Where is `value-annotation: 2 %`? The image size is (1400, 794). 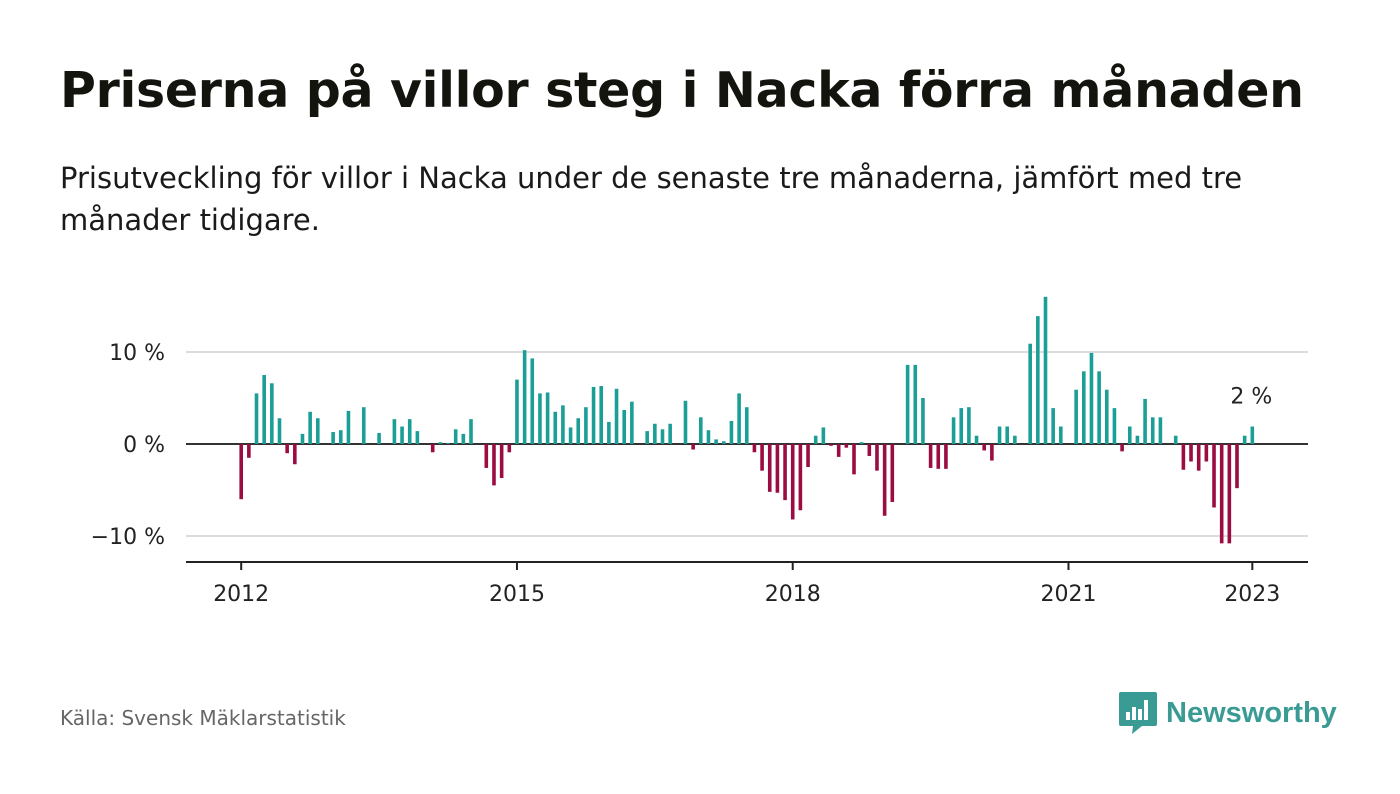 value-annotation: 2 % is located at coordinates (1251, 397).